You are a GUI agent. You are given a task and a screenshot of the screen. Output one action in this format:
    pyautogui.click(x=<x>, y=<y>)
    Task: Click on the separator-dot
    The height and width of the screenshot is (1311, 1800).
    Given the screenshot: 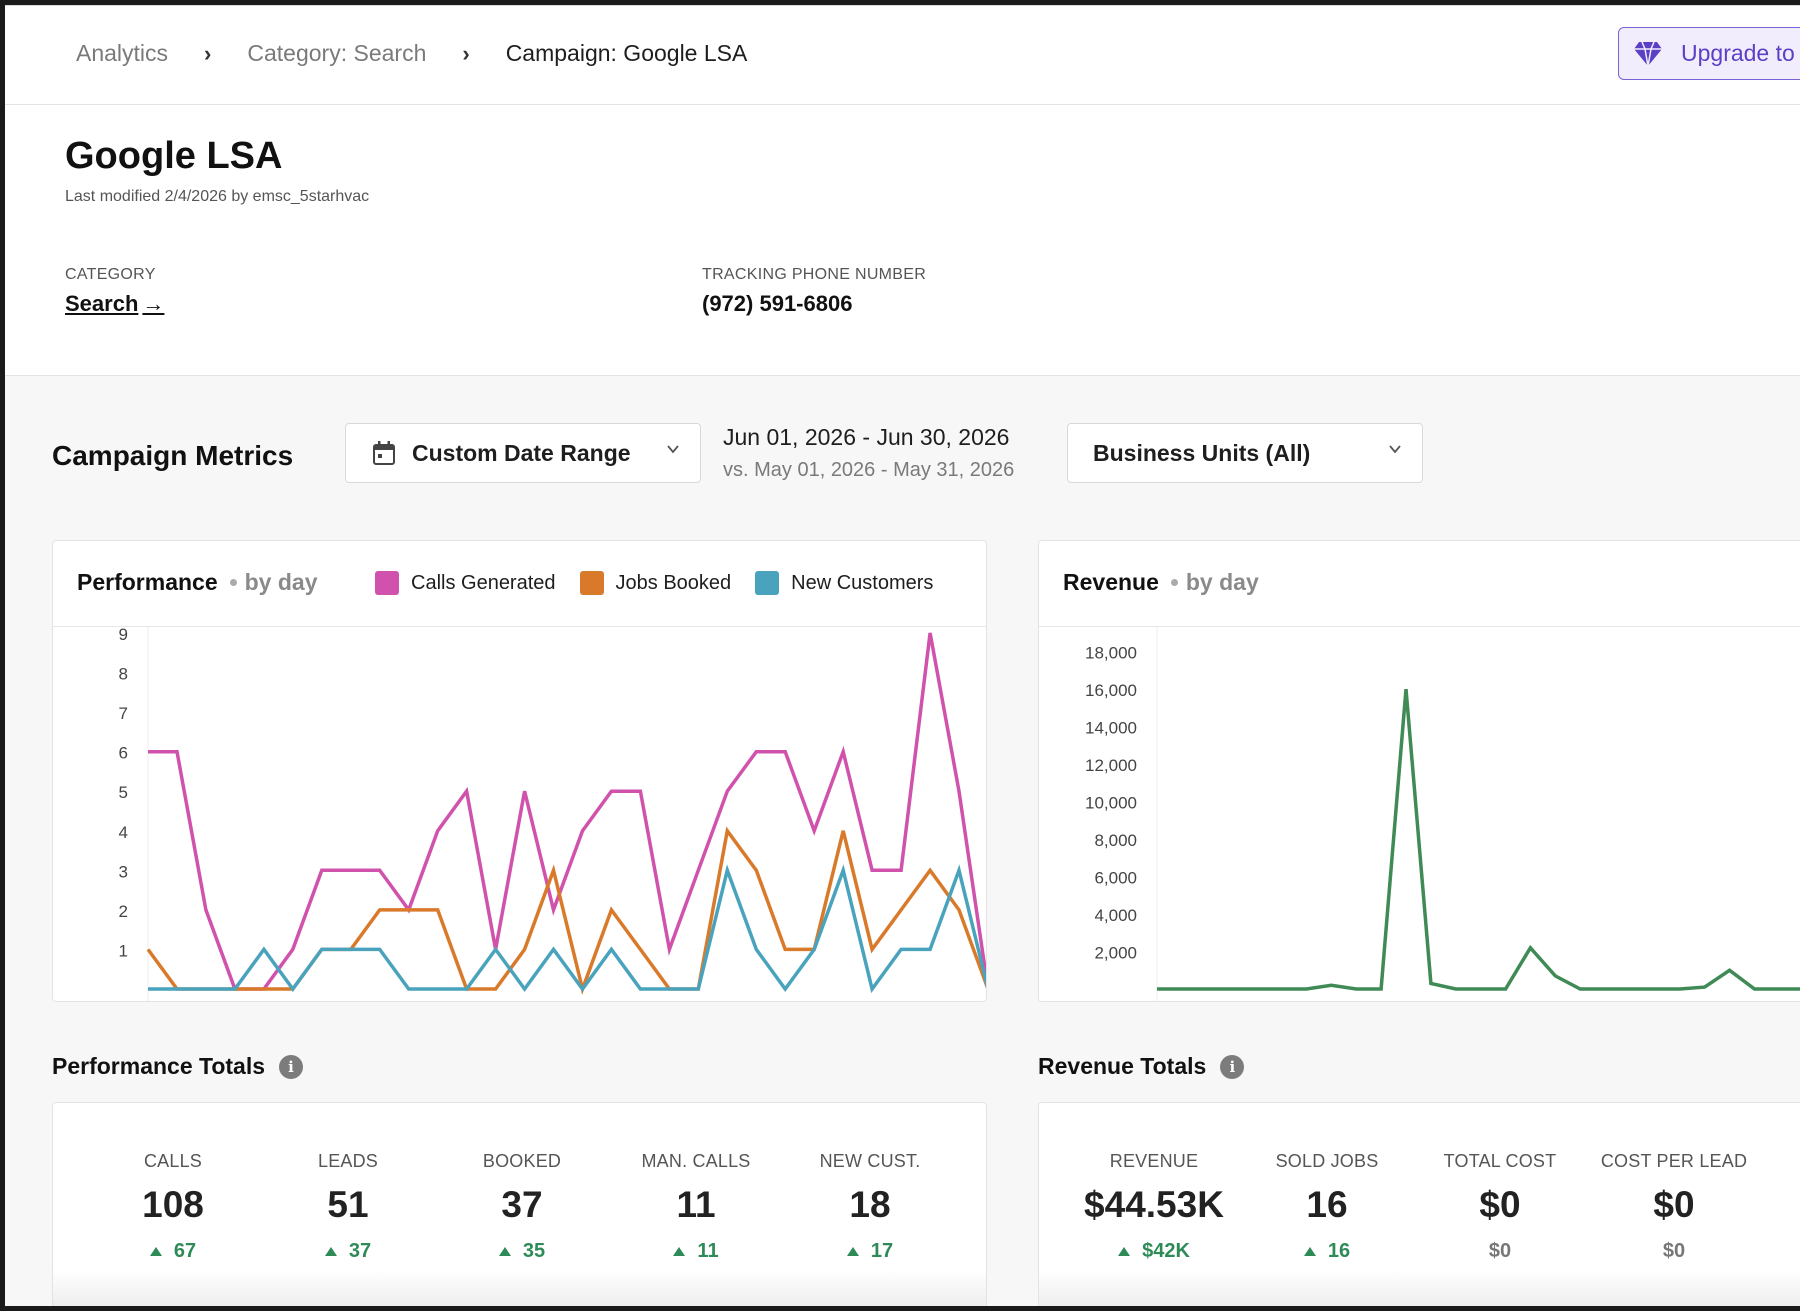 What is the action you would take?
    pyautogui.click(x=233, y=582)
    